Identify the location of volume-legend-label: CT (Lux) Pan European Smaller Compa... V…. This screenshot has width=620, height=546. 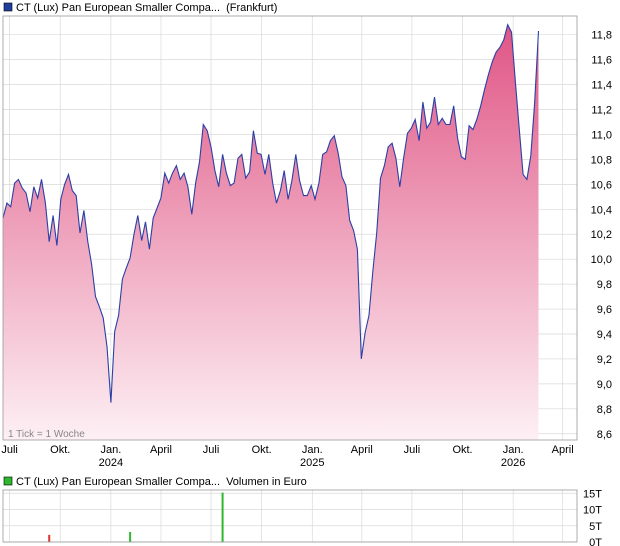
(161, 482).